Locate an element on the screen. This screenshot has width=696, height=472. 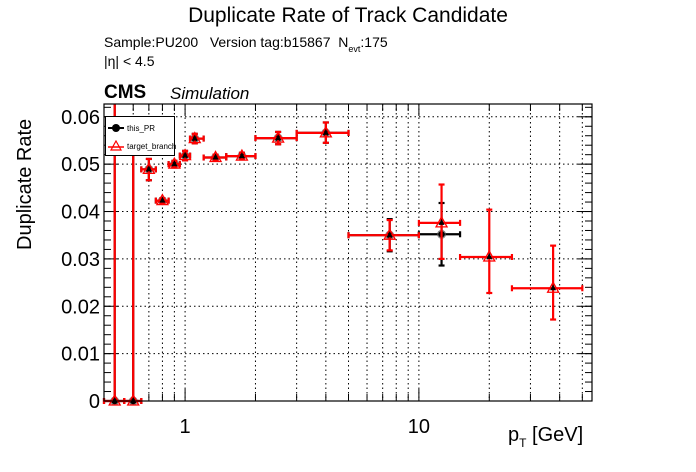
svg-text: 0.02 is located at coordinates (80, 307).